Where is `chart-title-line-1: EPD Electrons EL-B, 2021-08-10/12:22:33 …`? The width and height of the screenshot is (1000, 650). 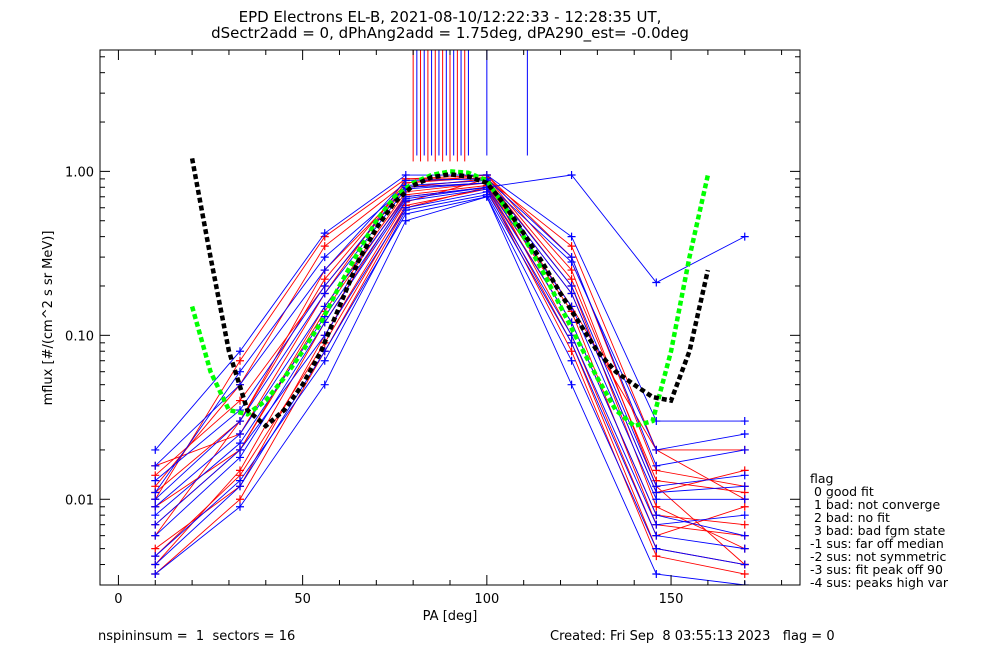 chart-title-line-1: EPD Electrons EL-B, 2021-08-10/12:22:33 … is located at coordinates (450, 17).